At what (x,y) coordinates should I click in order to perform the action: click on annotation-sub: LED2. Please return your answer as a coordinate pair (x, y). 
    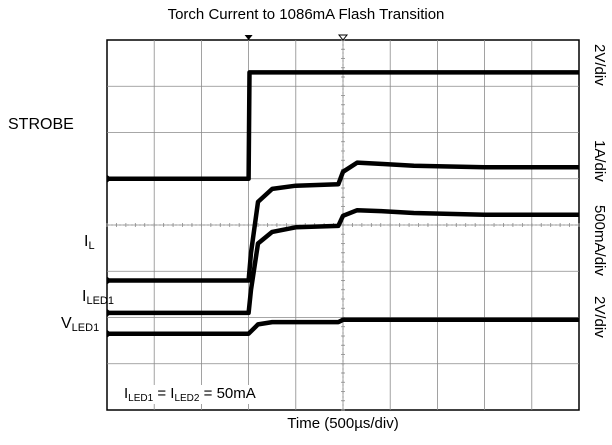
    Looking at the image, I should click on (187, 398).